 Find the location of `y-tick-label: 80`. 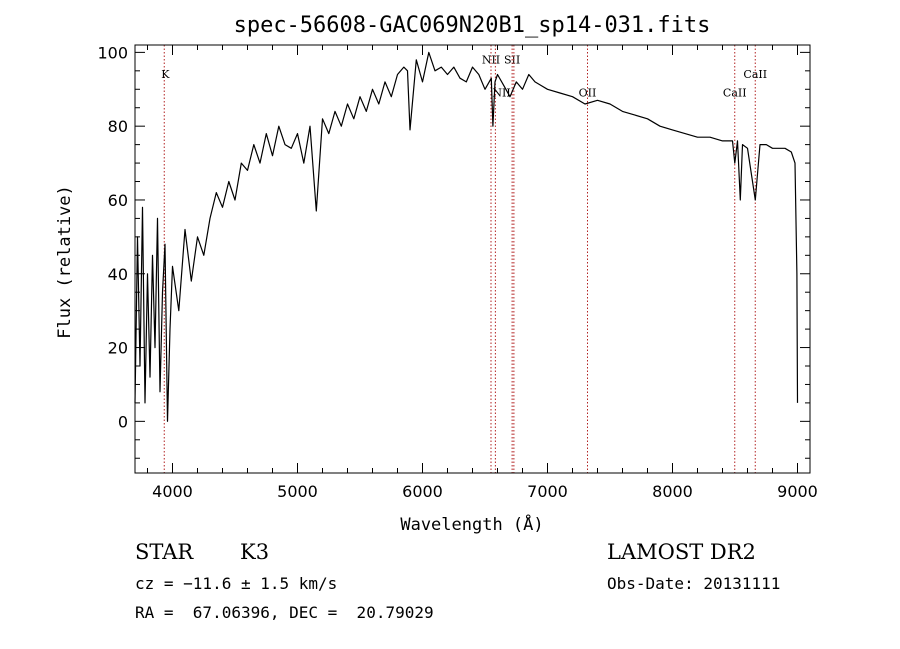

y-tick-label: 80 is located at coordinates (118, 126).